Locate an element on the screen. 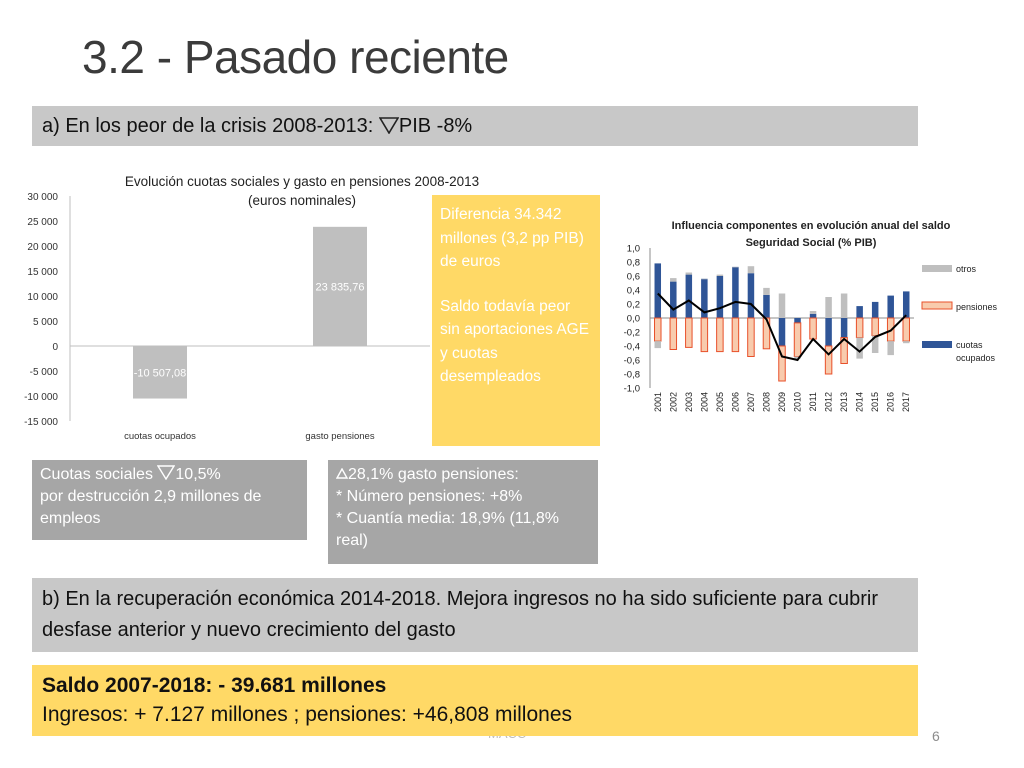 This screenshot has height=768, width=1024. chart2-ytick-label: 0,8 is located at coordinates (633, 263).